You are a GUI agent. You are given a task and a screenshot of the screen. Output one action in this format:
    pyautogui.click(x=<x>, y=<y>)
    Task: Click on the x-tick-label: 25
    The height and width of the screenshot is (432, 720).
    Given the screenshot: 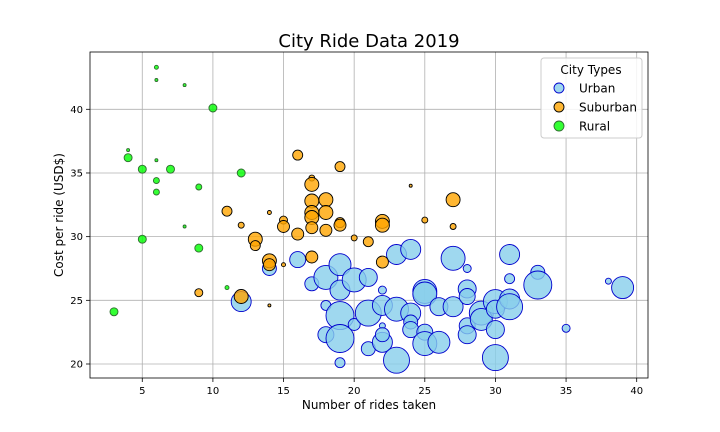 What is the action you would take?
    pyautogui.click(x=424, y=391)
    